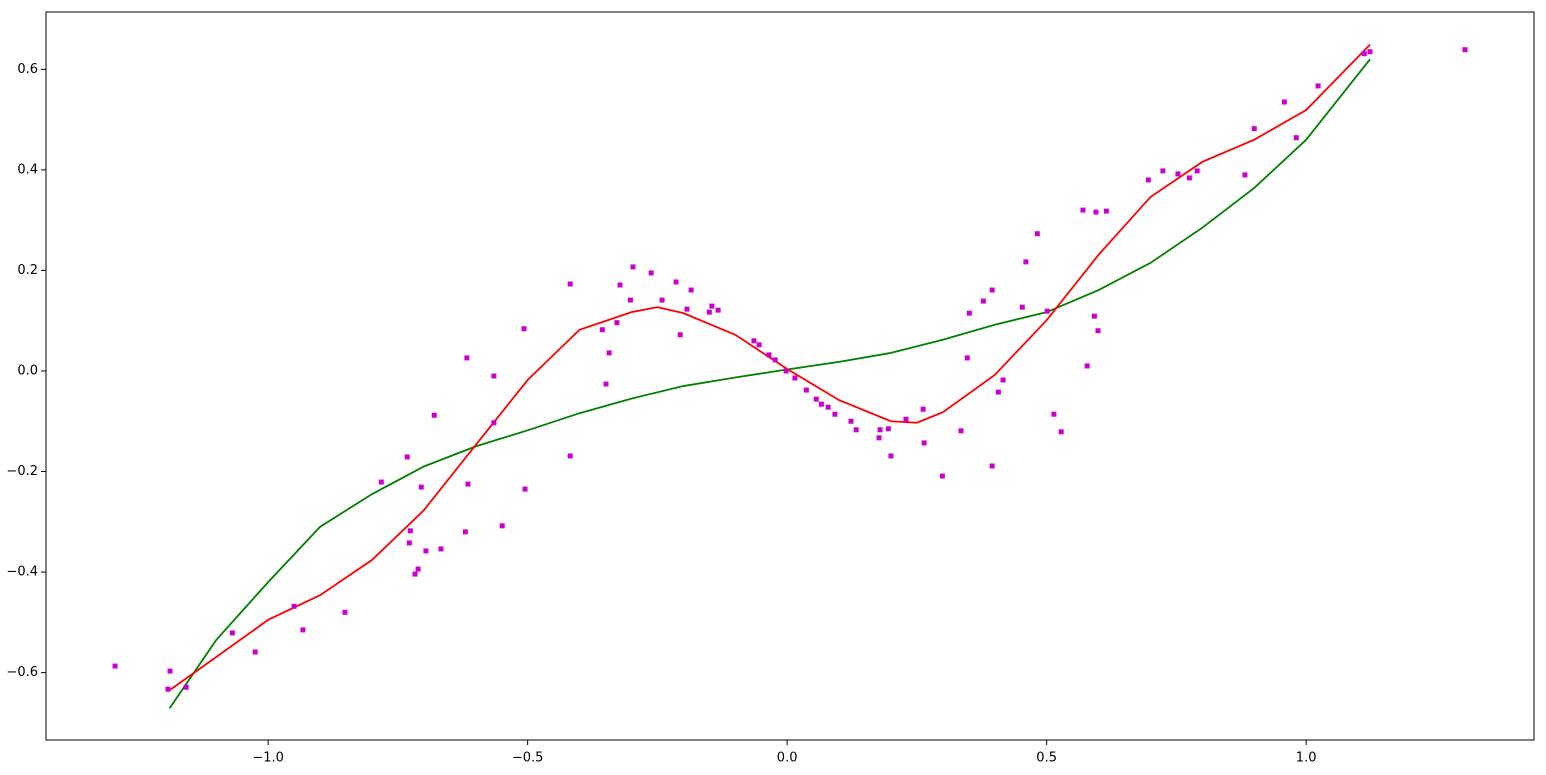 Image resolution: width=1546 pixels, height=775 pixels. I want to click on x-tick-label: 0.0, so click(787, 758).